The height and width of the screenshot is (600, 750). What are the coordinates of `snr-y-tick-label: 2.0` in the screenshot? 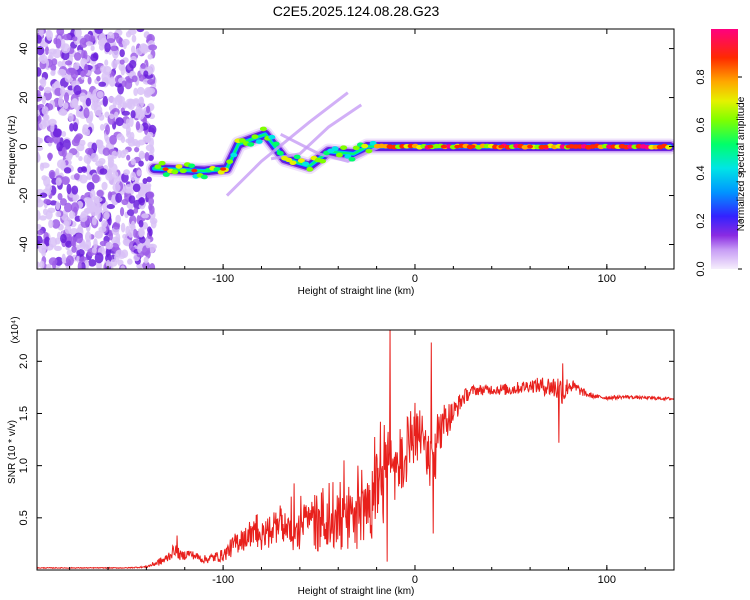 It's located at (24, 361).